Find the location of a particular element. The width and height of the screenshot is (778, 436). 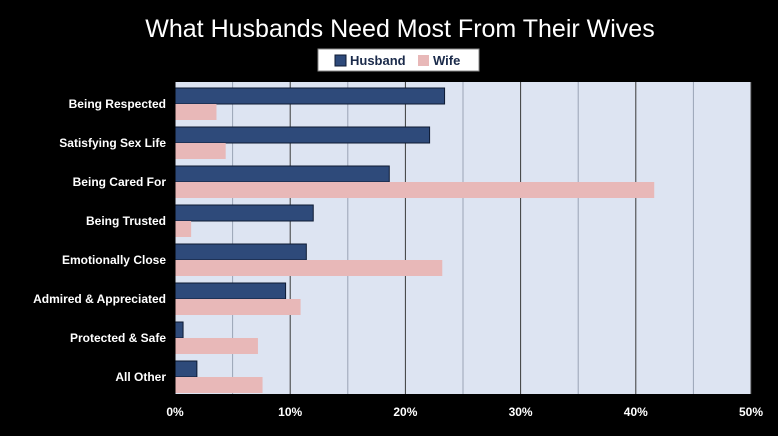

x-tick-label: 20% is located at coordinates (405, 412).